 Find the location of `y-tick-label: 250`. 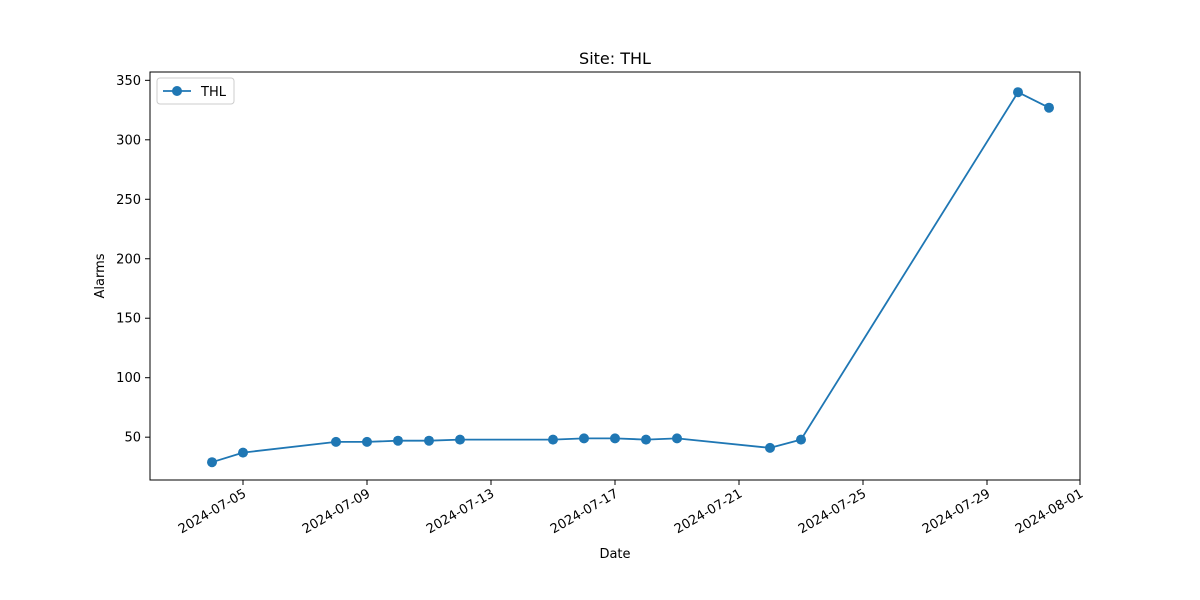

y-tick-label: 250 is located at coordinates (128, 200).